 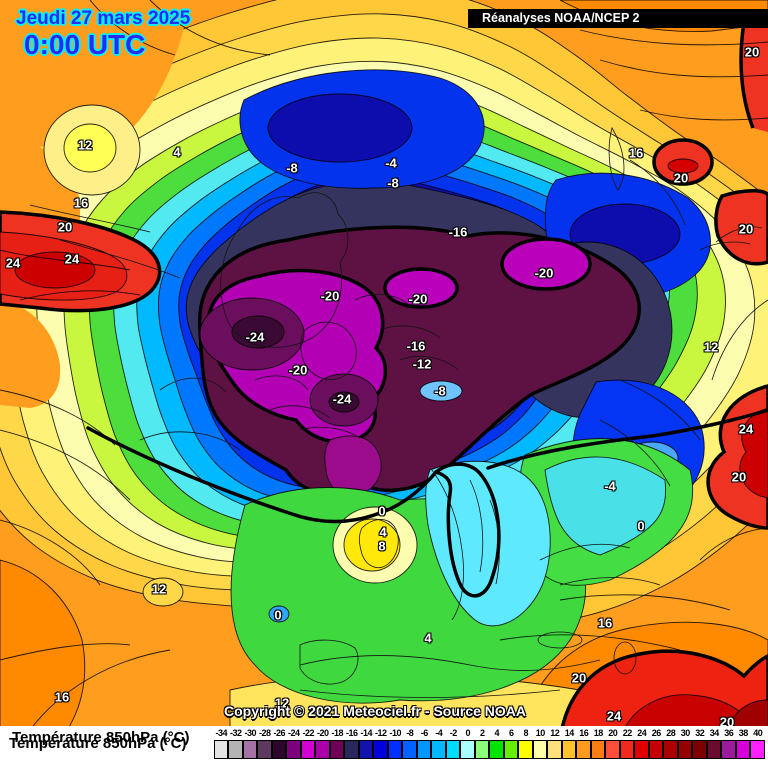 I want to click on legend-scale-cell: -28, so click(x=265, y=743).